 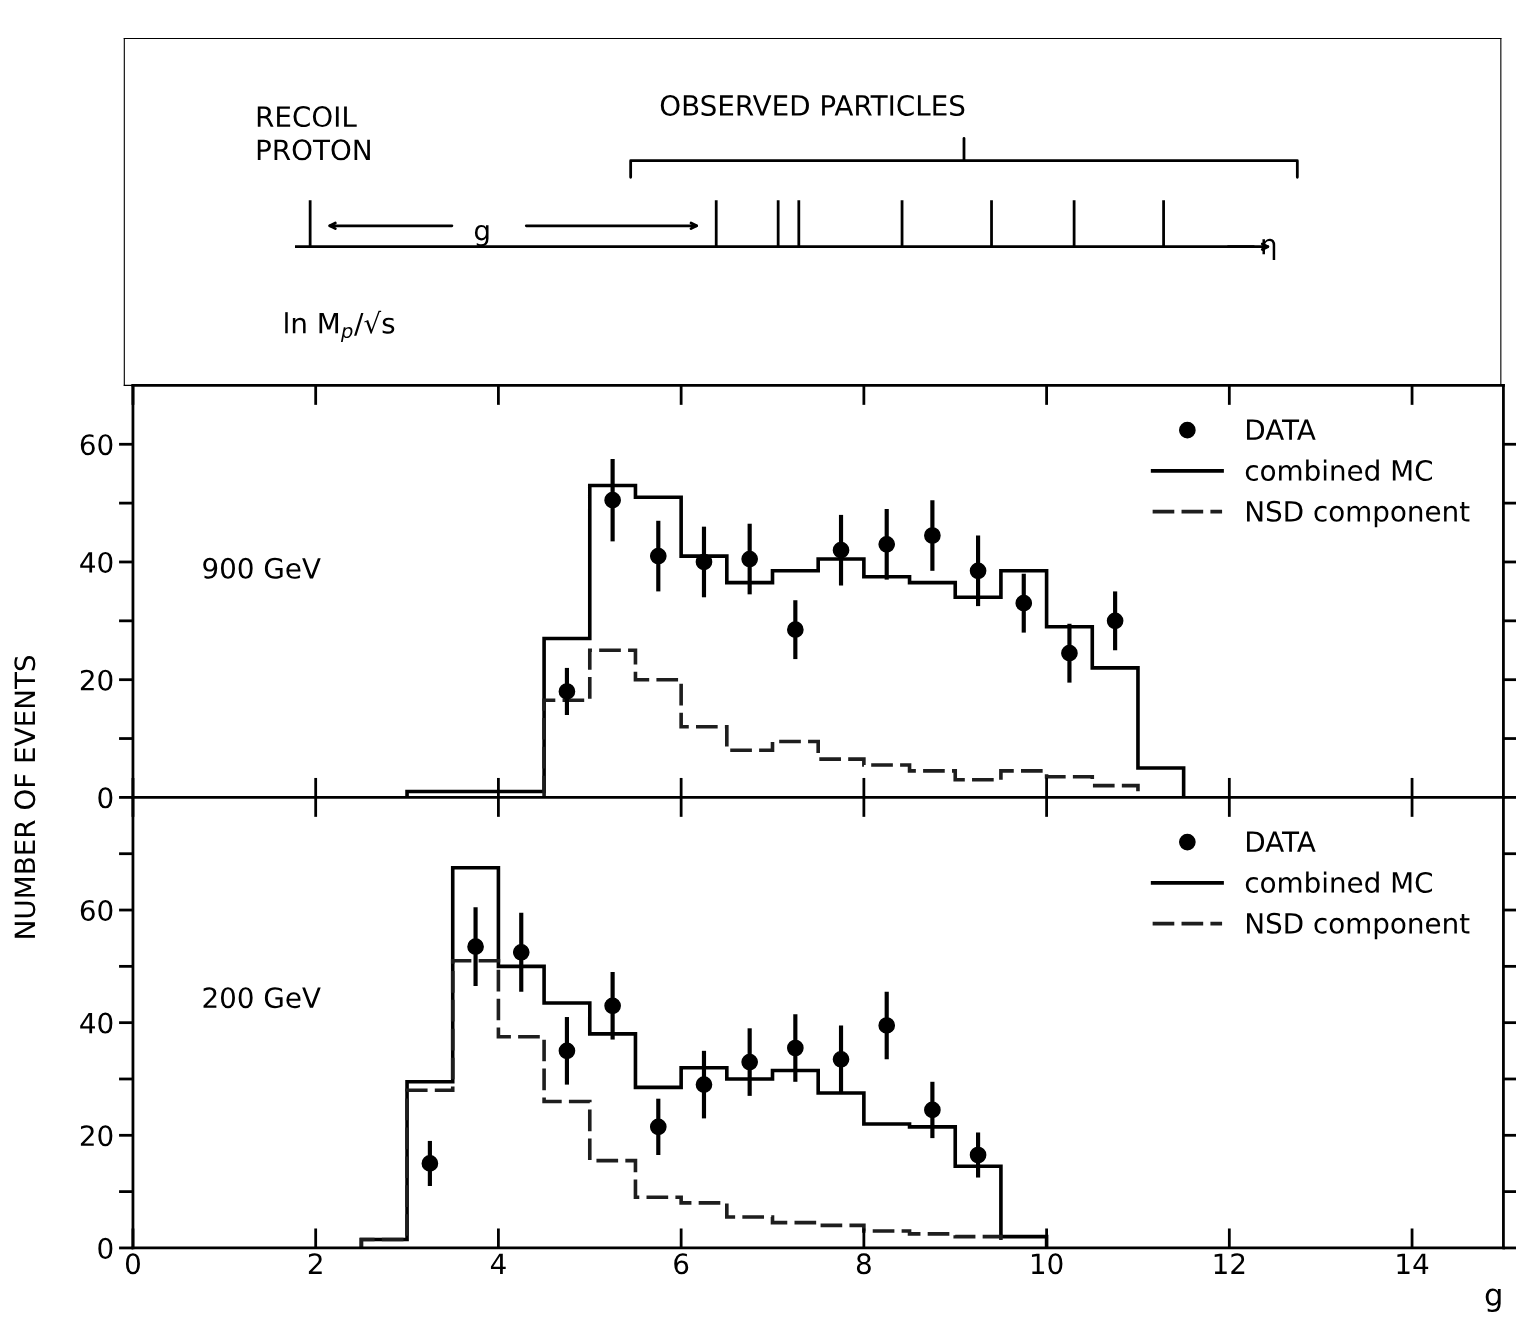 What do you see at coordinates (132, 1264) in the screenshot?
I see `x-tick-label: 0` at bounding box center [132, 1264].